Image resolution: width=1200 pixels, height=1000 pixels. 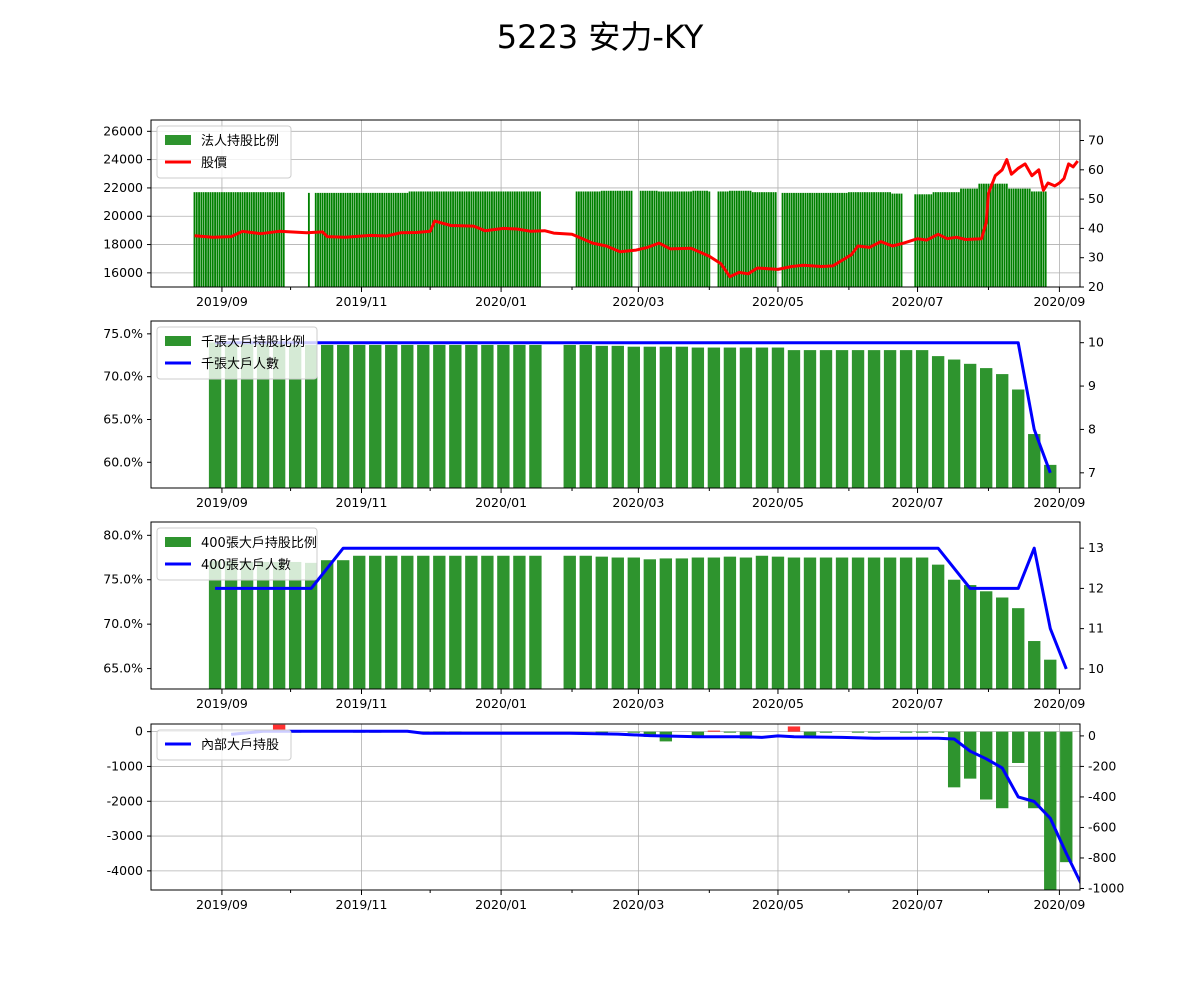 I want to click on plot-area, so click(x=636, y=222).